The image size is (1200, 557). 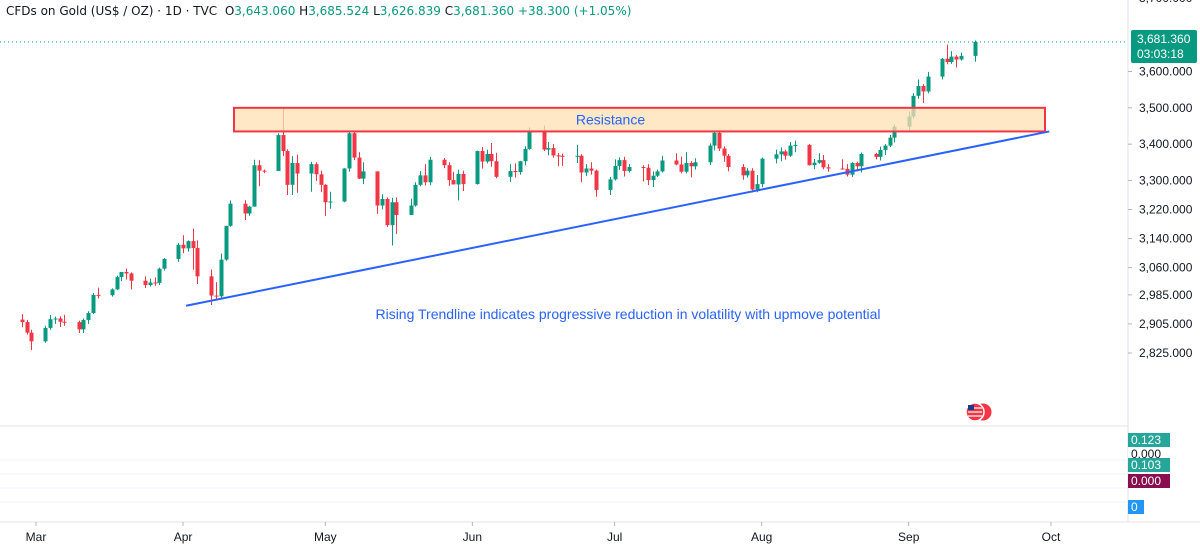 I want to click on y-tick-label: 2,825.000, so click(x=1166, y=353).